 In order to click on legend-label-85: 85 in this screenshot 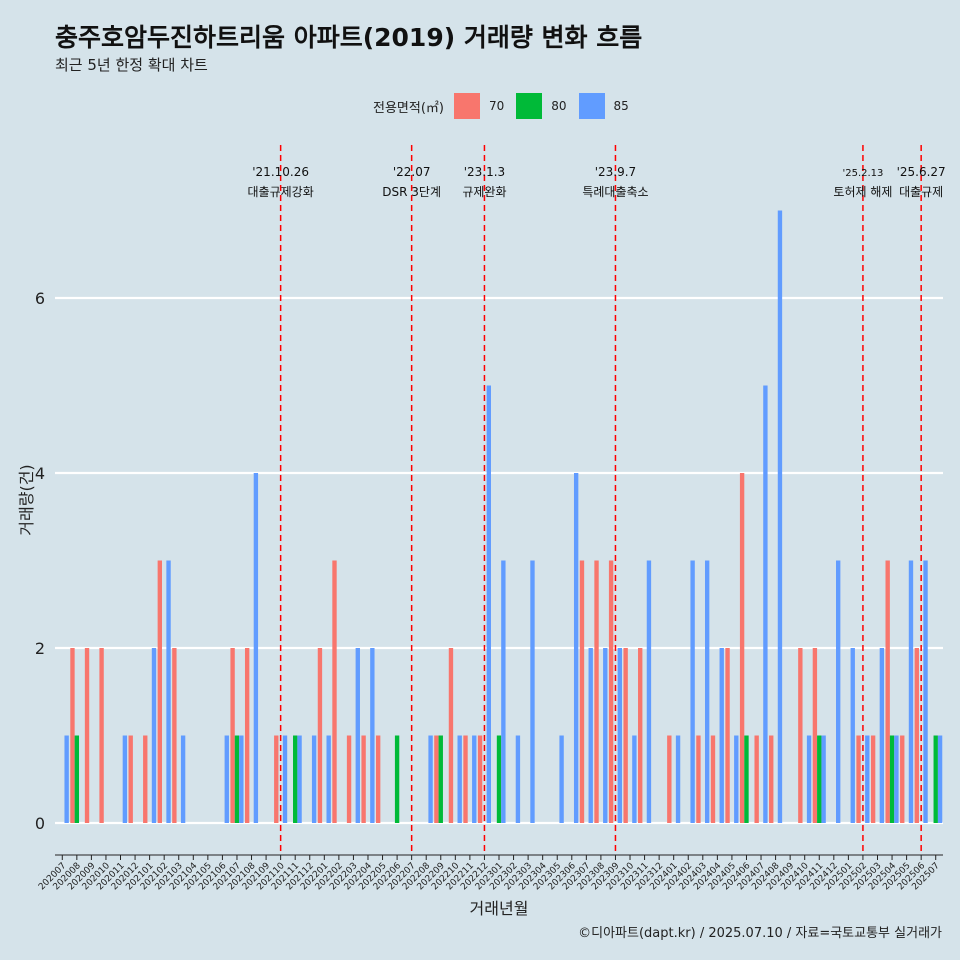, I will do `click(621, 106)`.